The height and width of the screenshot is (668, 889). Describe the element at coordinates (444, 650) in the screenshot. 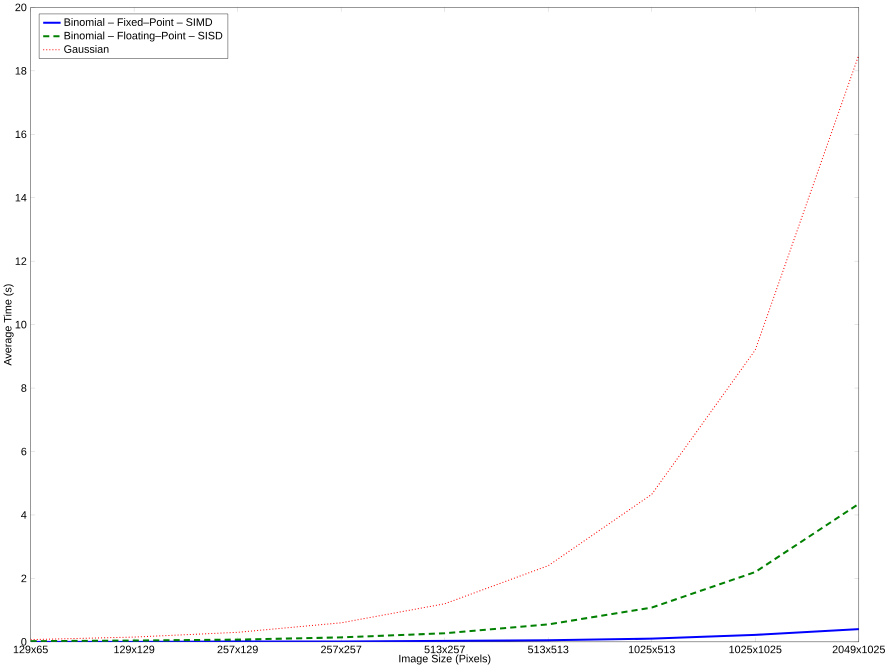

I see `x-tick-label: 513x257` at that location.